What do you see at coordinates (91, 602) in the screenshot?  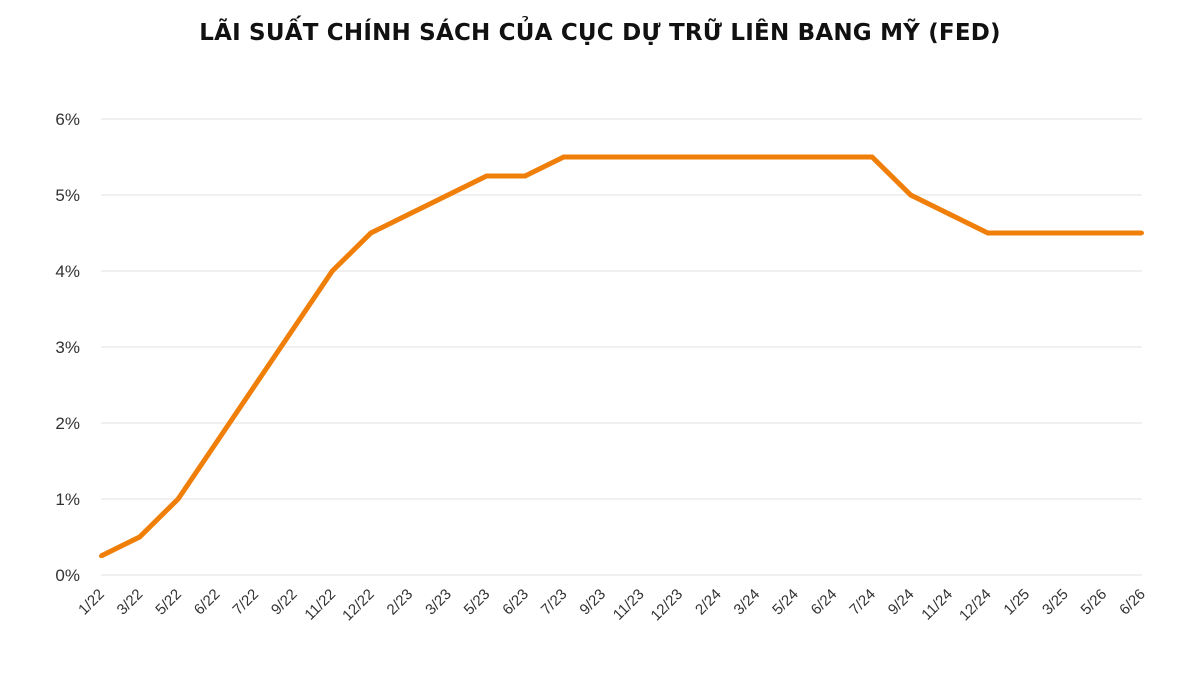 I see `x-tick-label: 1/22` at bounding box center [91, 602].